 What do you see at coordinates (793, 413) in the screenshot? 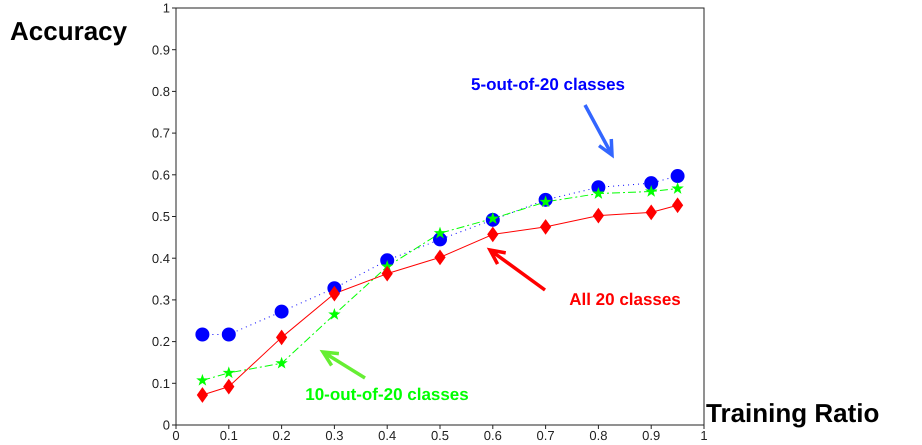
I see `x-axis-title: Training Ratio` at bounding box center [793, 413].